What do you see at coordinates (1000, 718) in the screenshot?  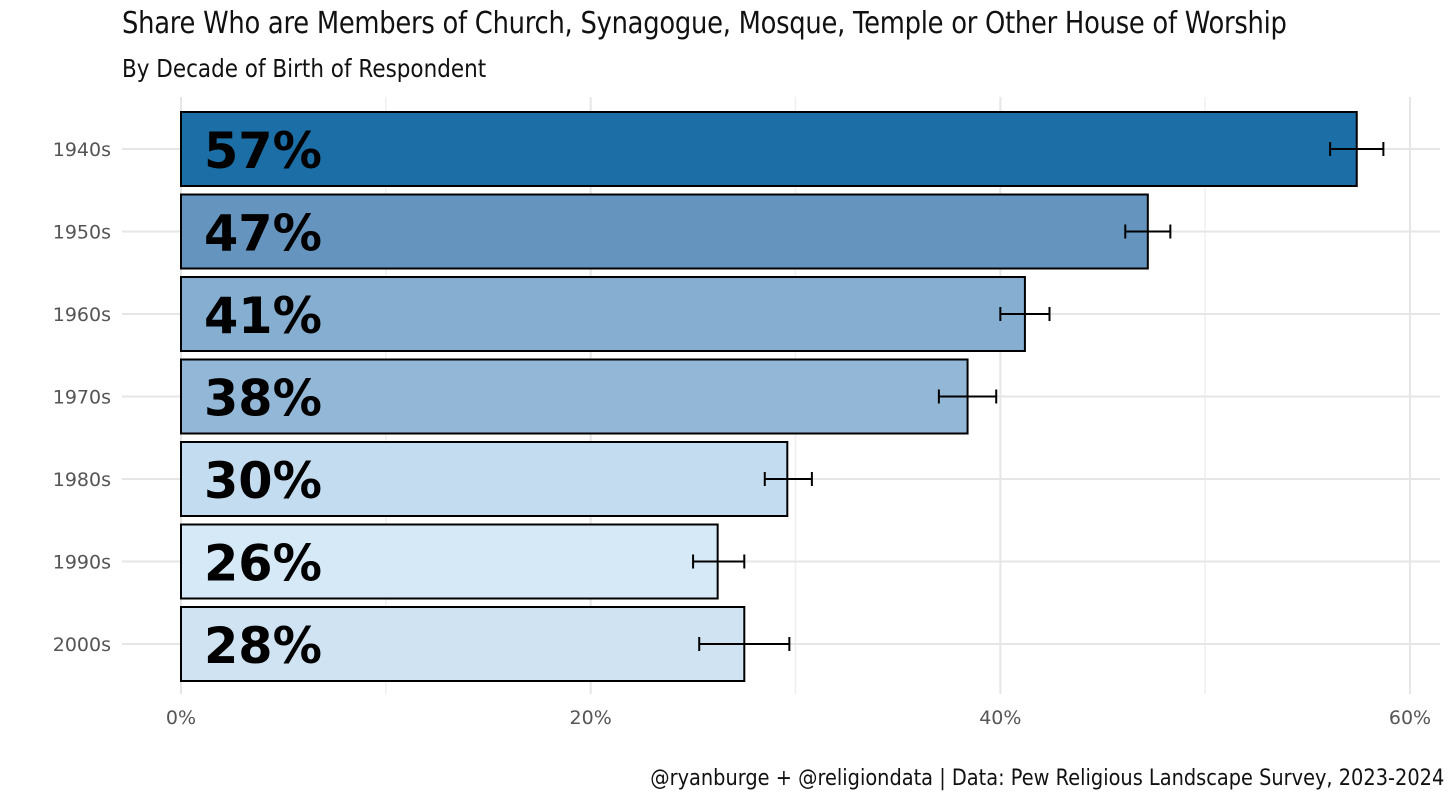 I see `x-tick-label: 40%` at bounding box center [1000, 718].